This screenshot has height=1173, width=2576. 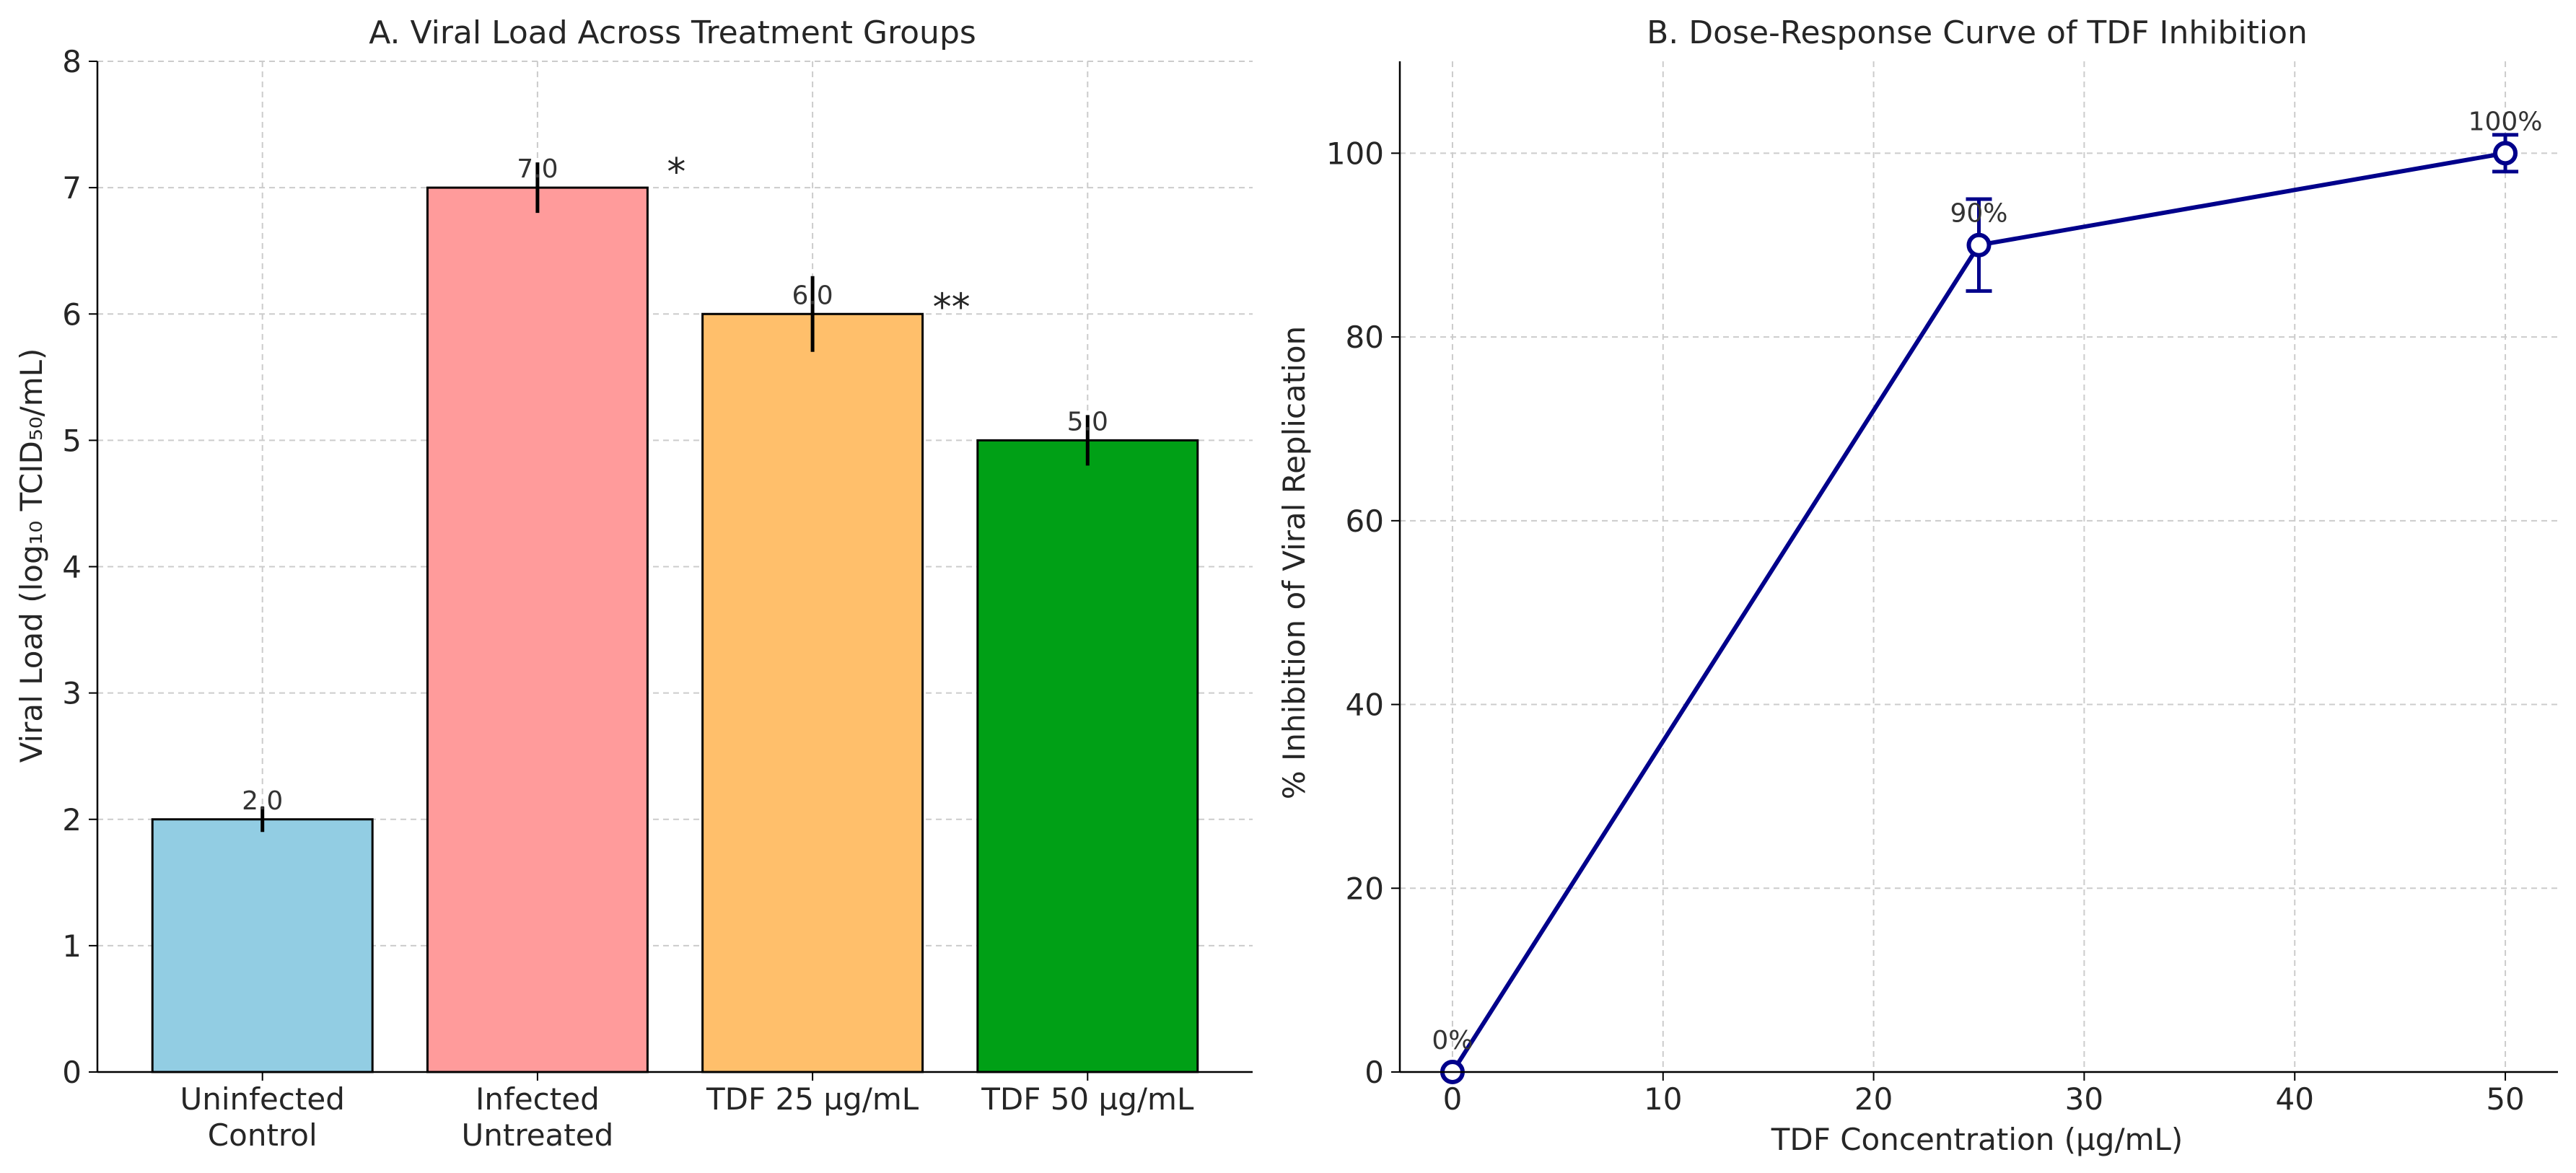 I want to click on chart-a-ytick-label: 4, so click(x=72, y=568).